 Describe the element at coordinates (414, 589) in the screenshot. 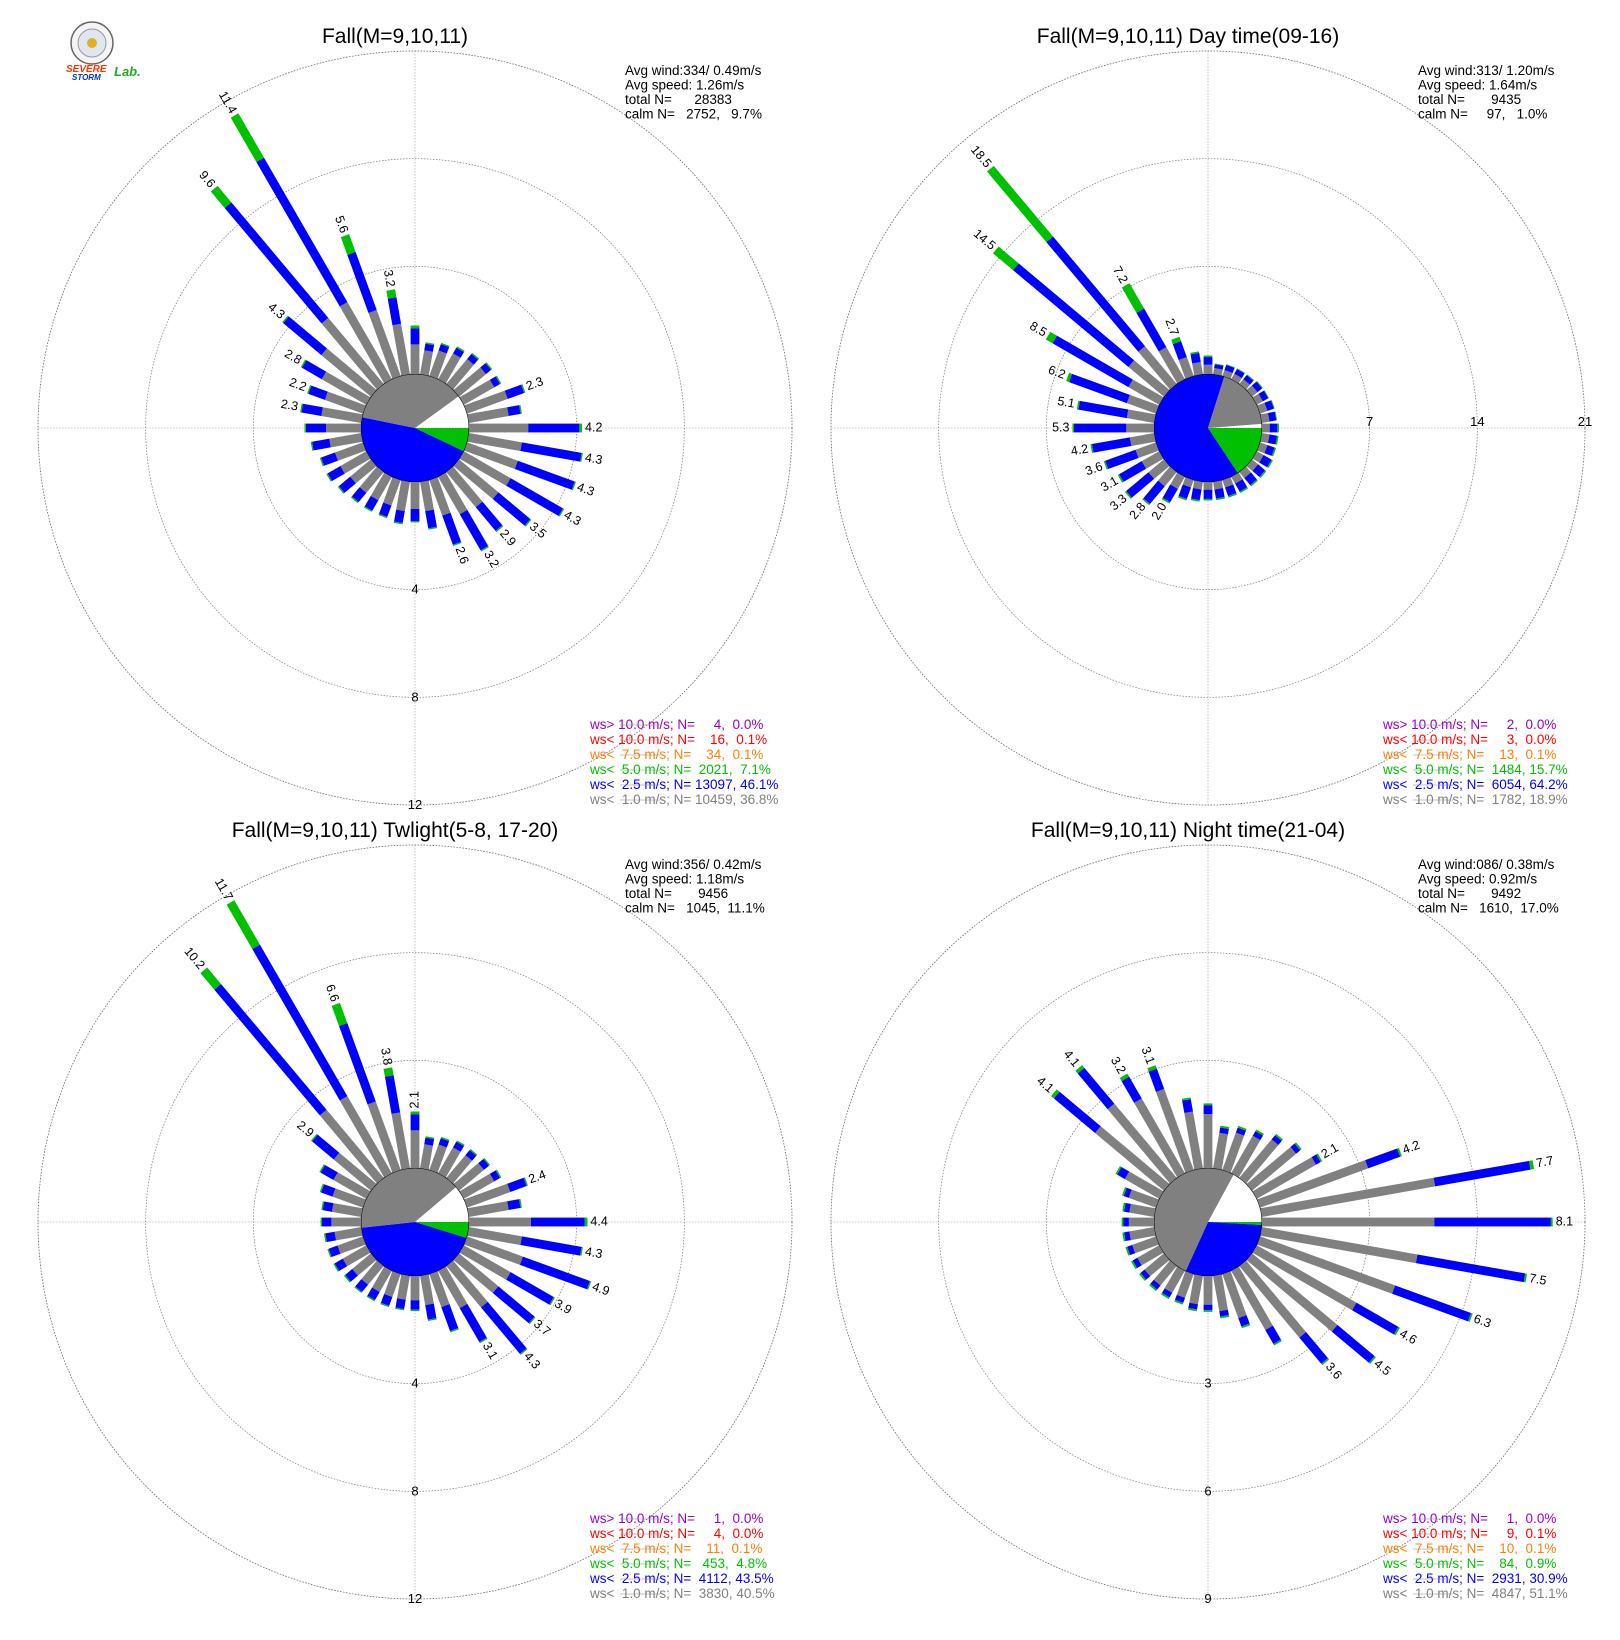

I see `ring-label: 4` at that location.